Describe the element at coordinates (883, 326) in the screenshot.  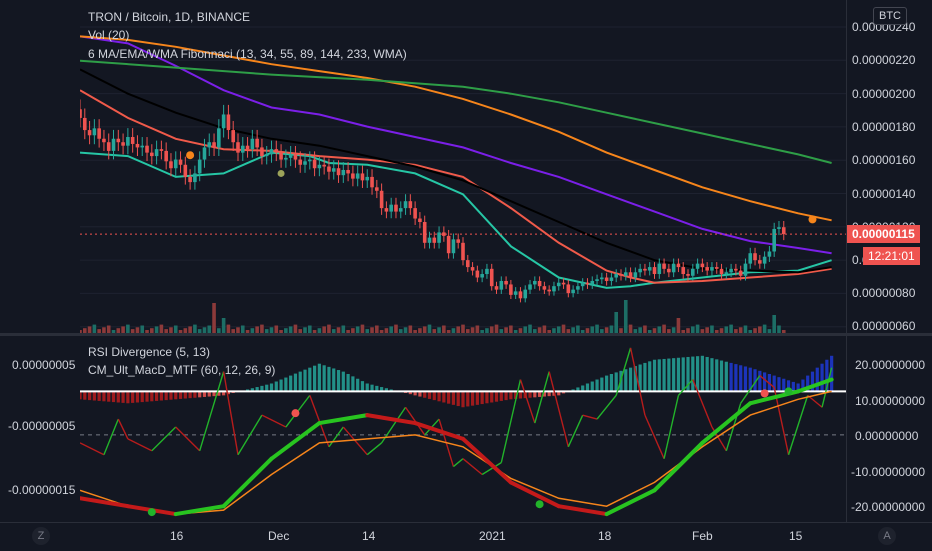
I see `price-tick: 0.00000060` at that location.